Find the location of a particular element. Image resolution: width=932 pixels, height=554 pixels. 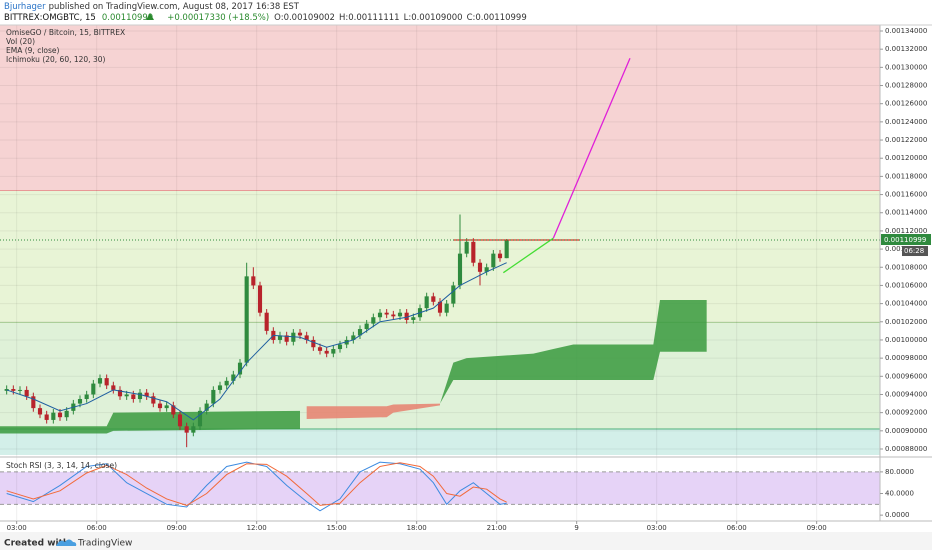

y-tick-label: 0.00114000 is located at coordinates (906, 213).